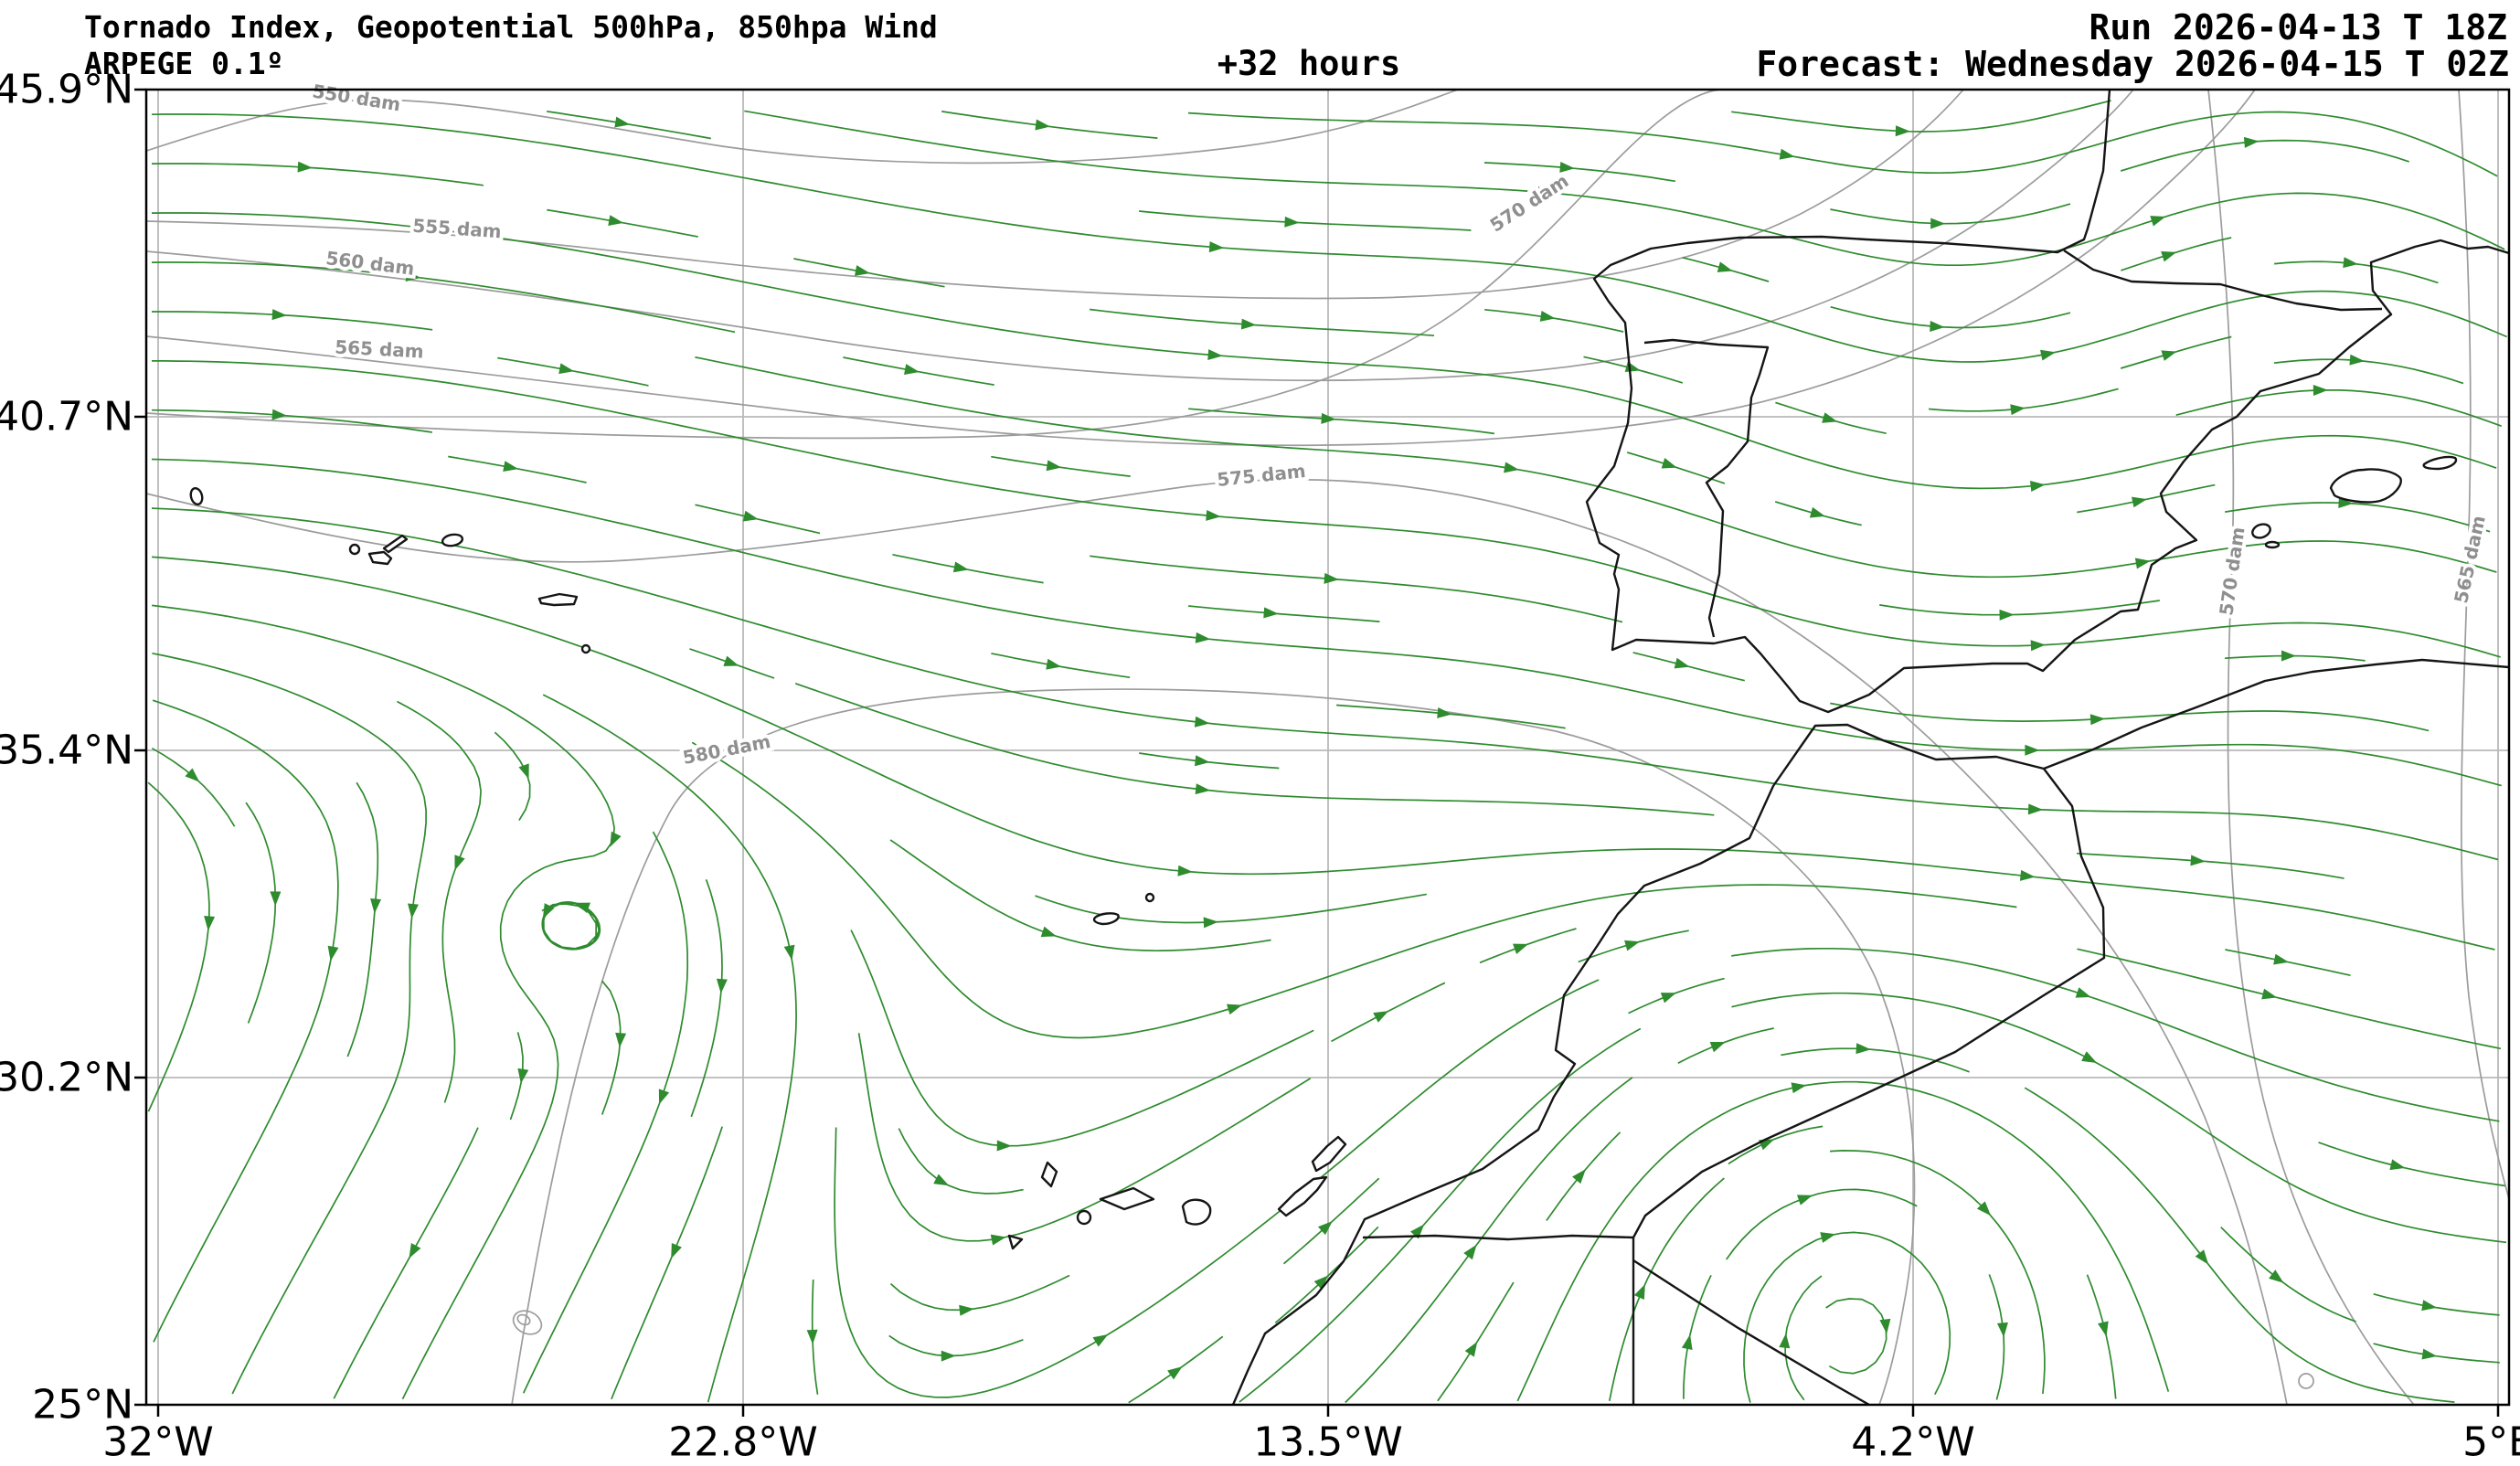 The height and width of the screenshot is (1466, 2520). Describe the element at coordinates (2491, 1442) in the screenshot. I see `lon-tick-label: 5°E` at that location.